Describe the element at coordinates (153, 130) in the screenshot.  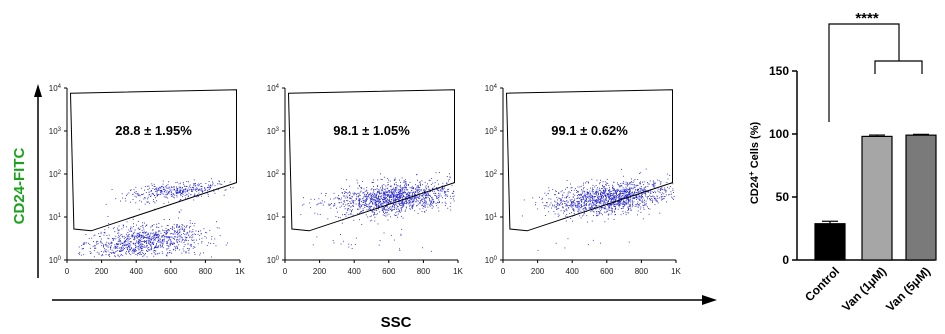
I see `gate-percentage: 28.8 ± 1.95%` at that location.